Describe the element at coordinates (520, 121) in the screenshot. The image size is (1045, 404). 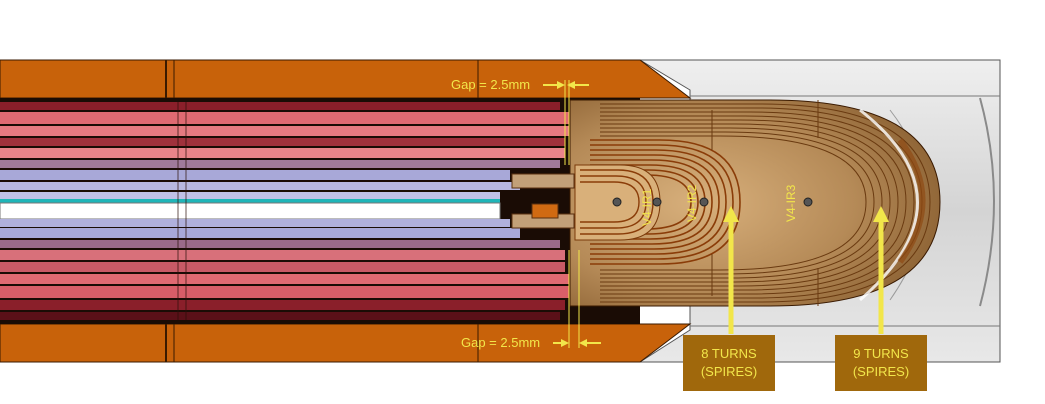
I see `gap-annotation-top: Gap = 2.5mm` at that location.